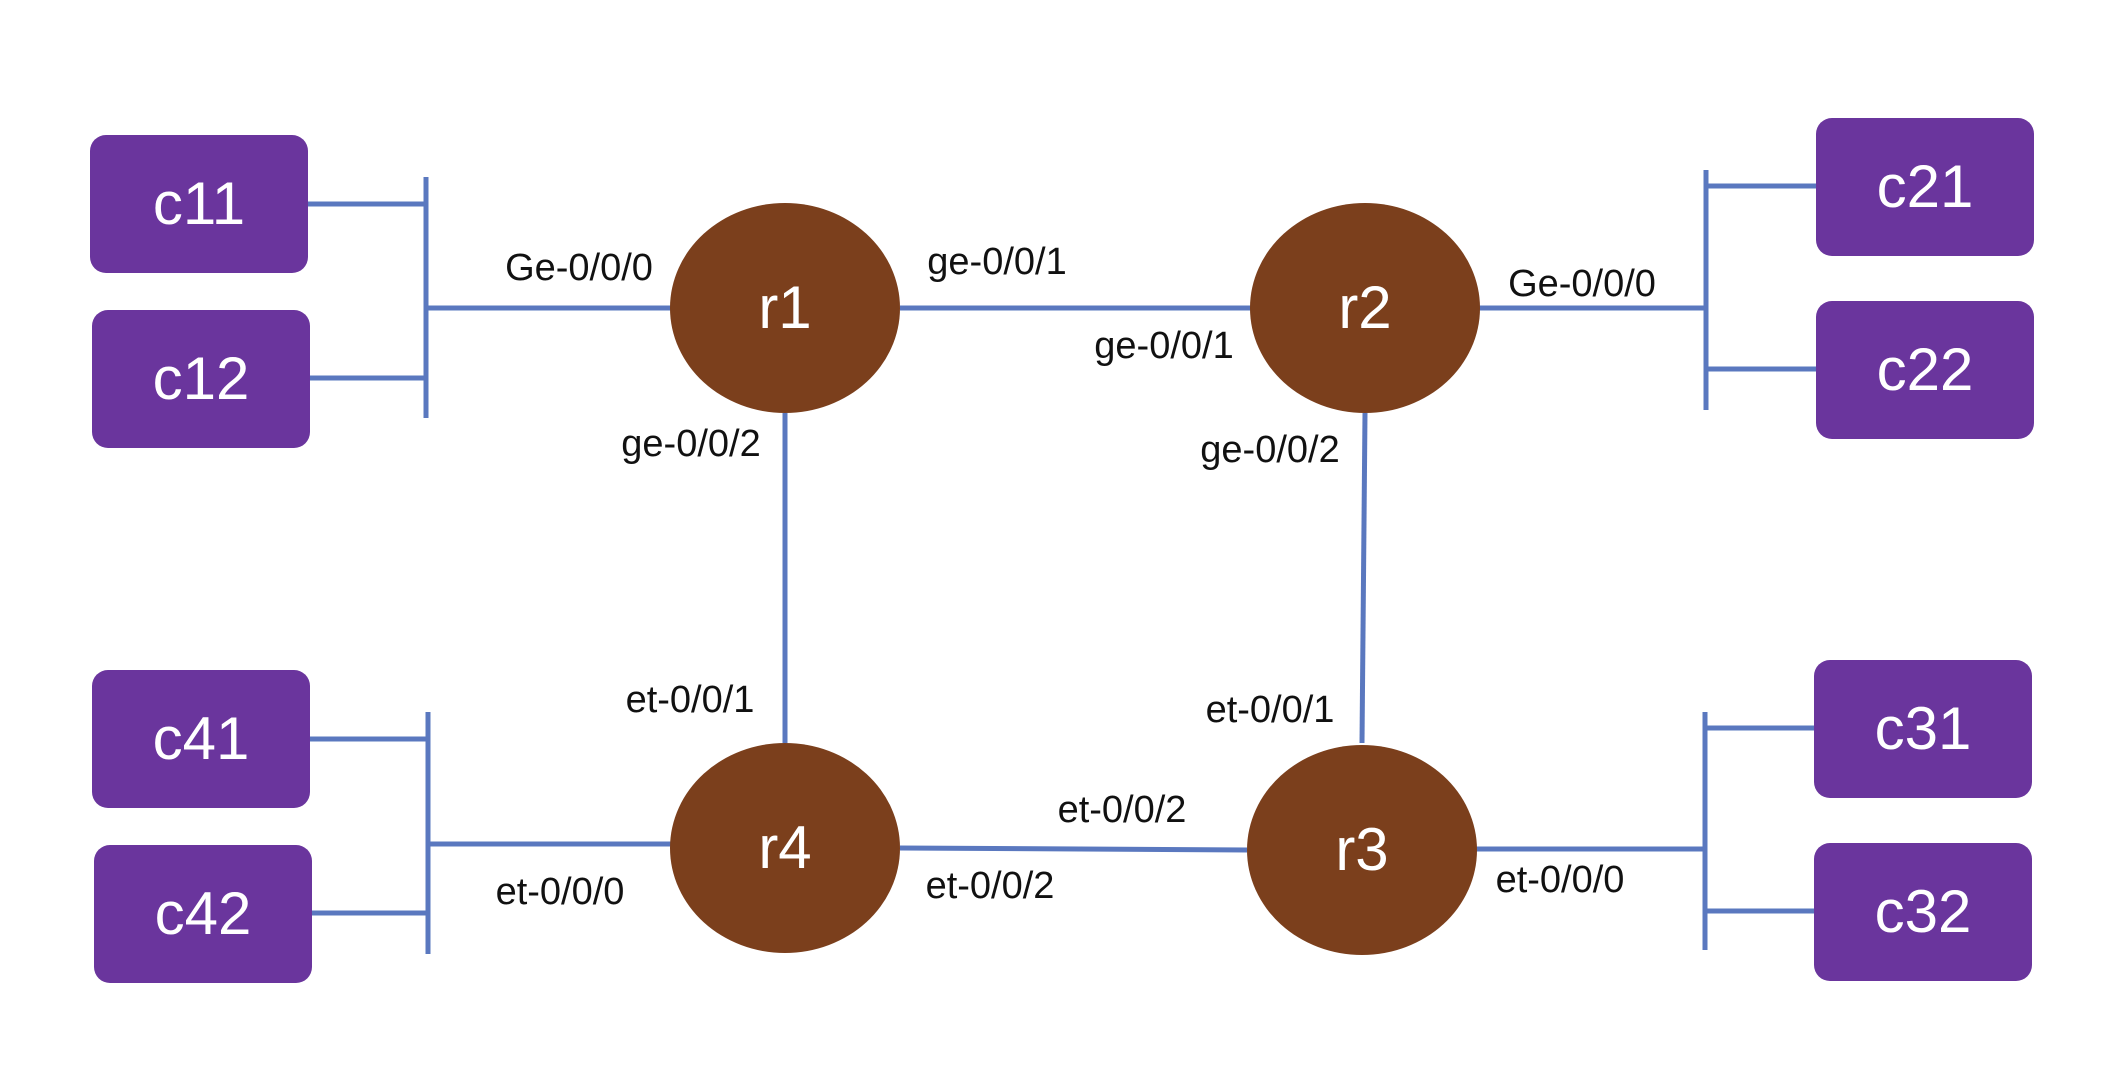 This screenshot has width=2112, height=1090. I want to click on client-c31-label: c31, so click(1923, 728).